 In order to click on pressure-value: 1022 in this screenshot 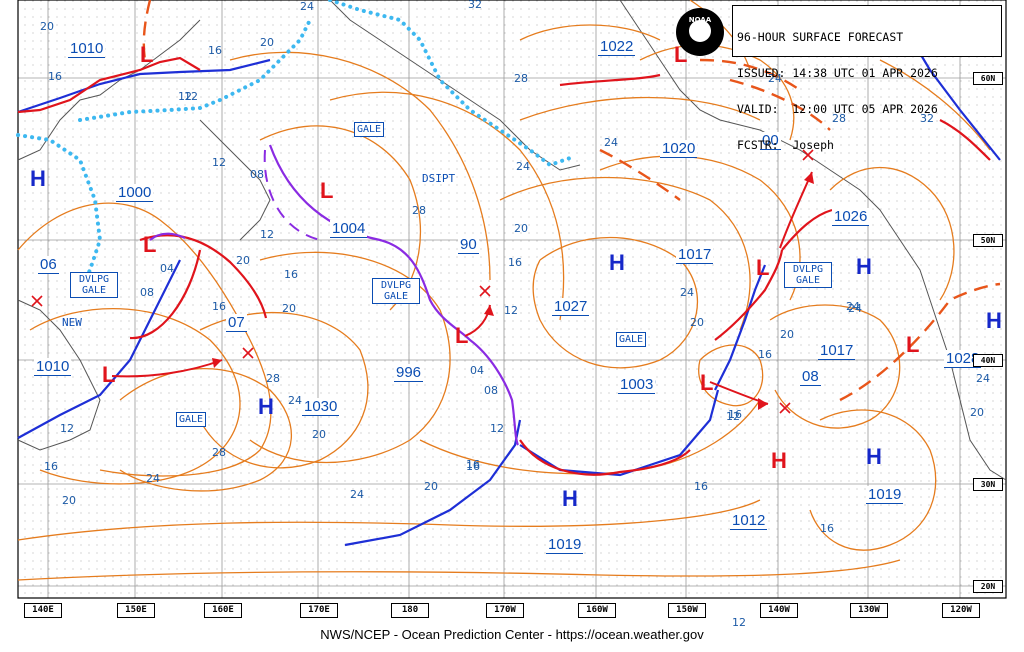, I will do `click(617, 47)`.